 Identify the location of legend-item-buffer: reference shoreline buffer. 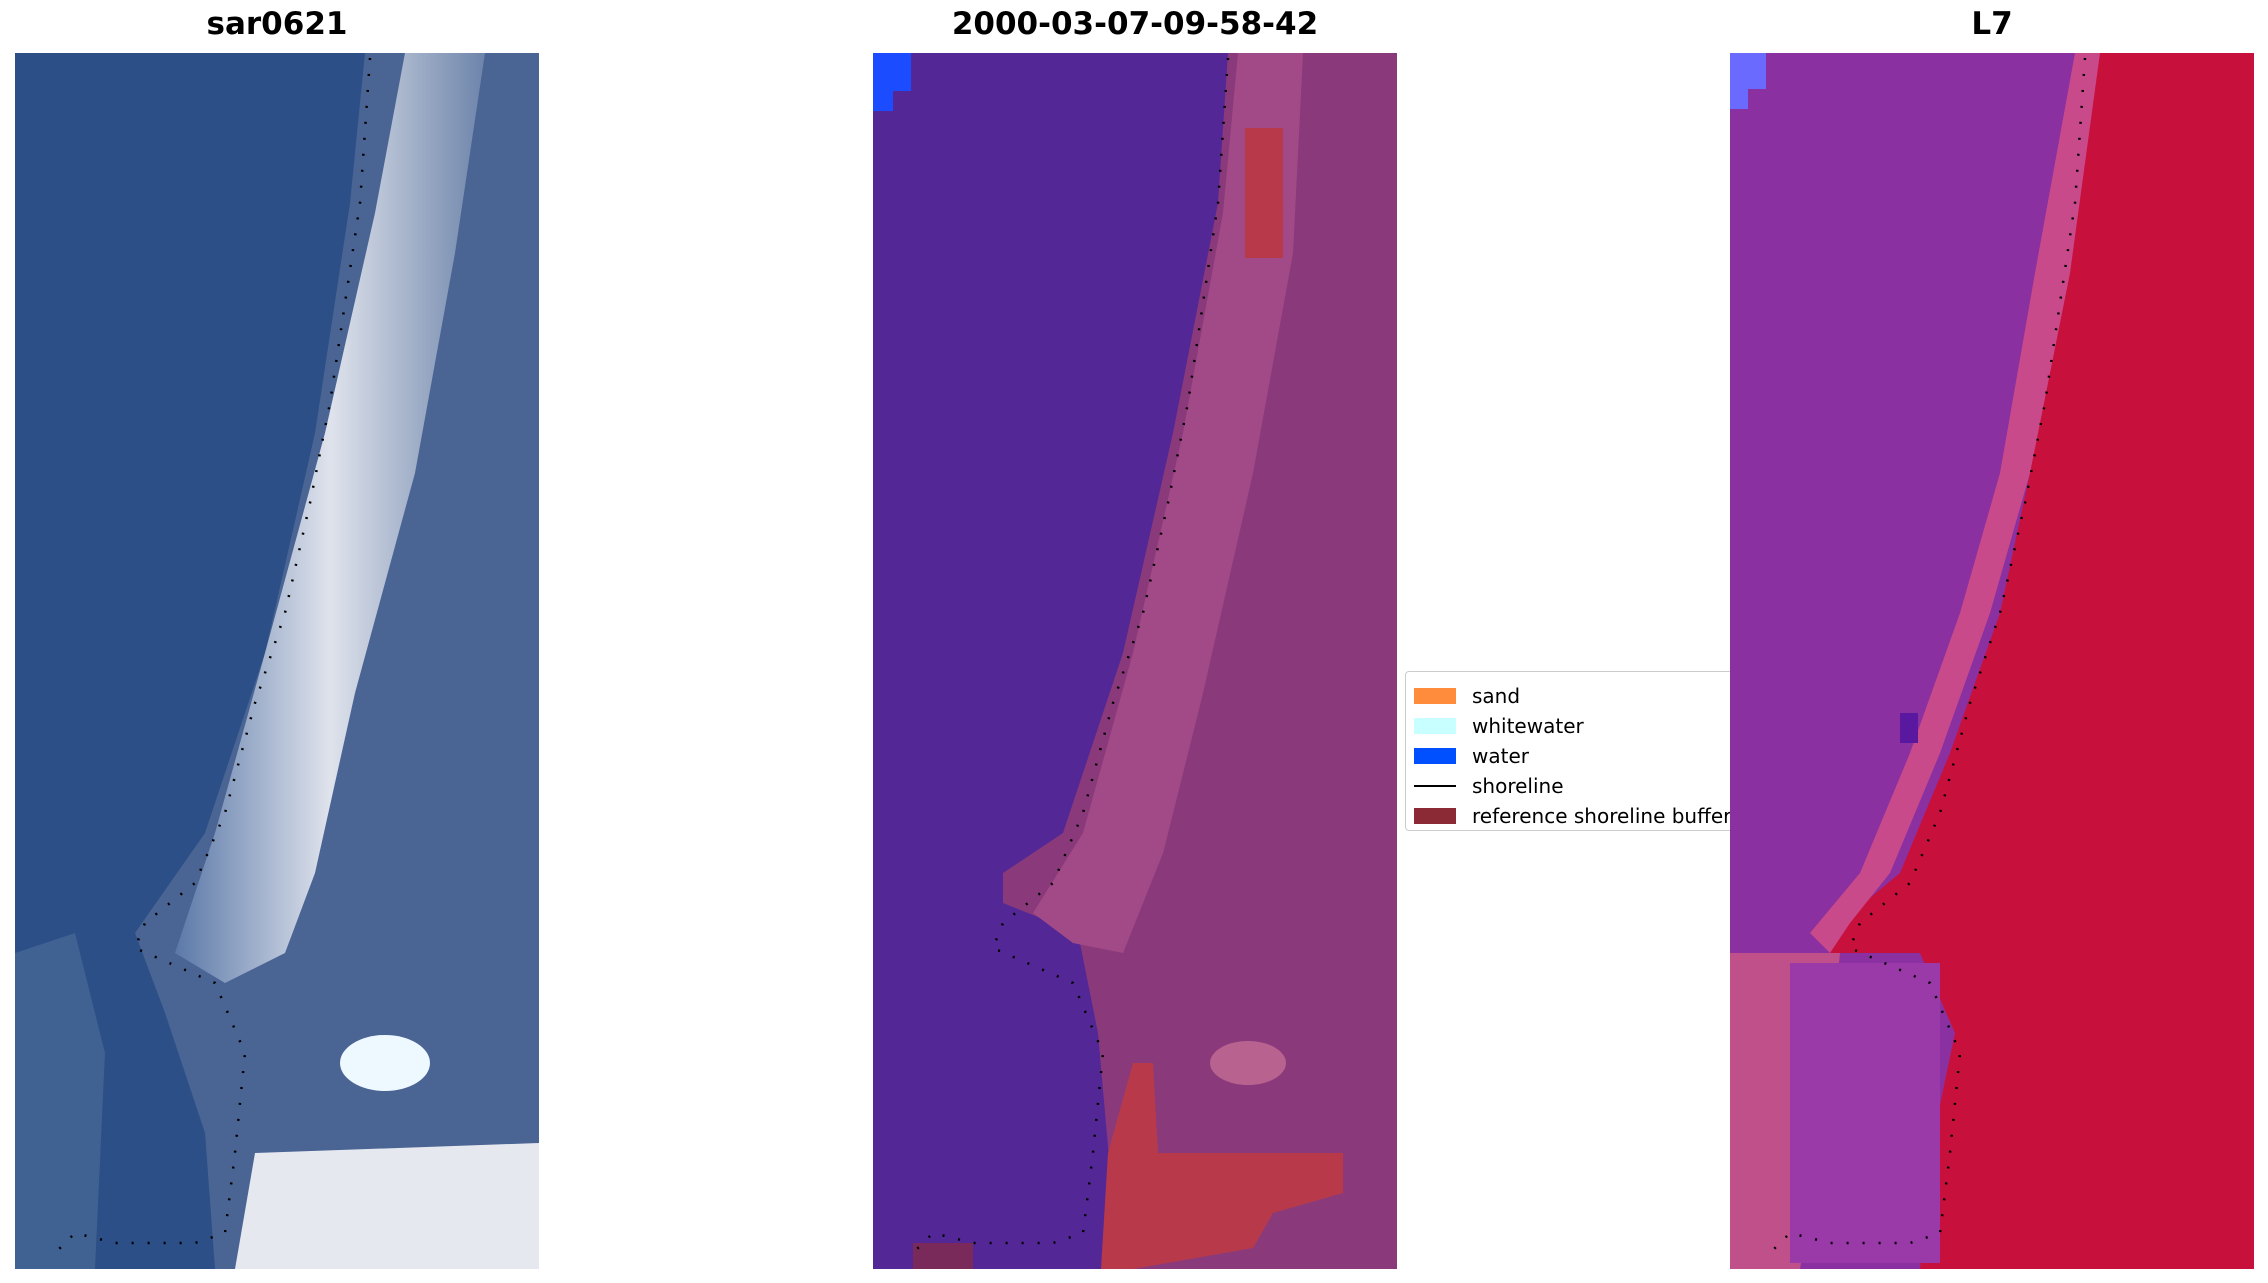
(1573, 815).